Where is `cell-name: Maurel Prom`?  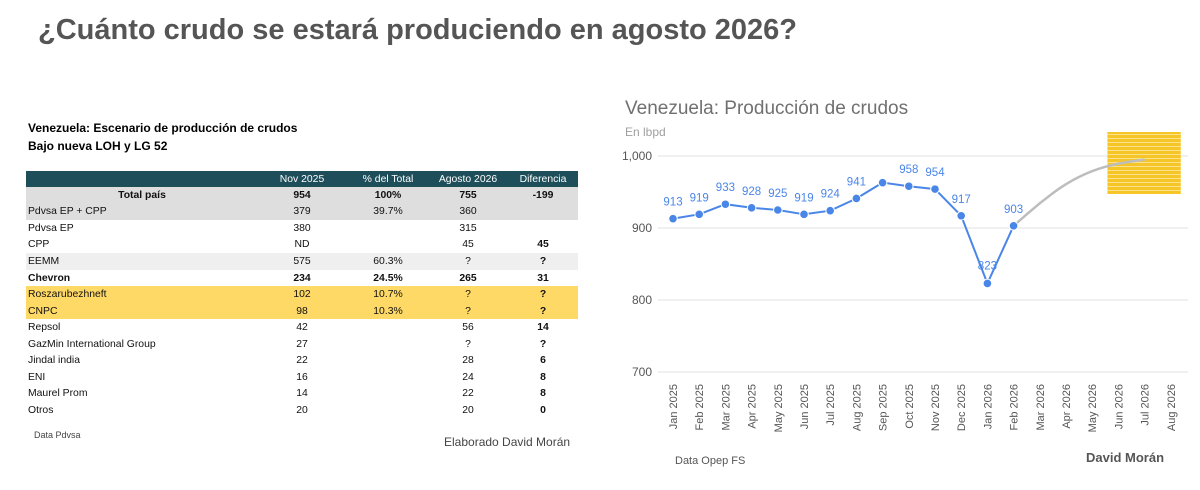
cell-name: Maurel Prom is located at coordinates (58, 394).